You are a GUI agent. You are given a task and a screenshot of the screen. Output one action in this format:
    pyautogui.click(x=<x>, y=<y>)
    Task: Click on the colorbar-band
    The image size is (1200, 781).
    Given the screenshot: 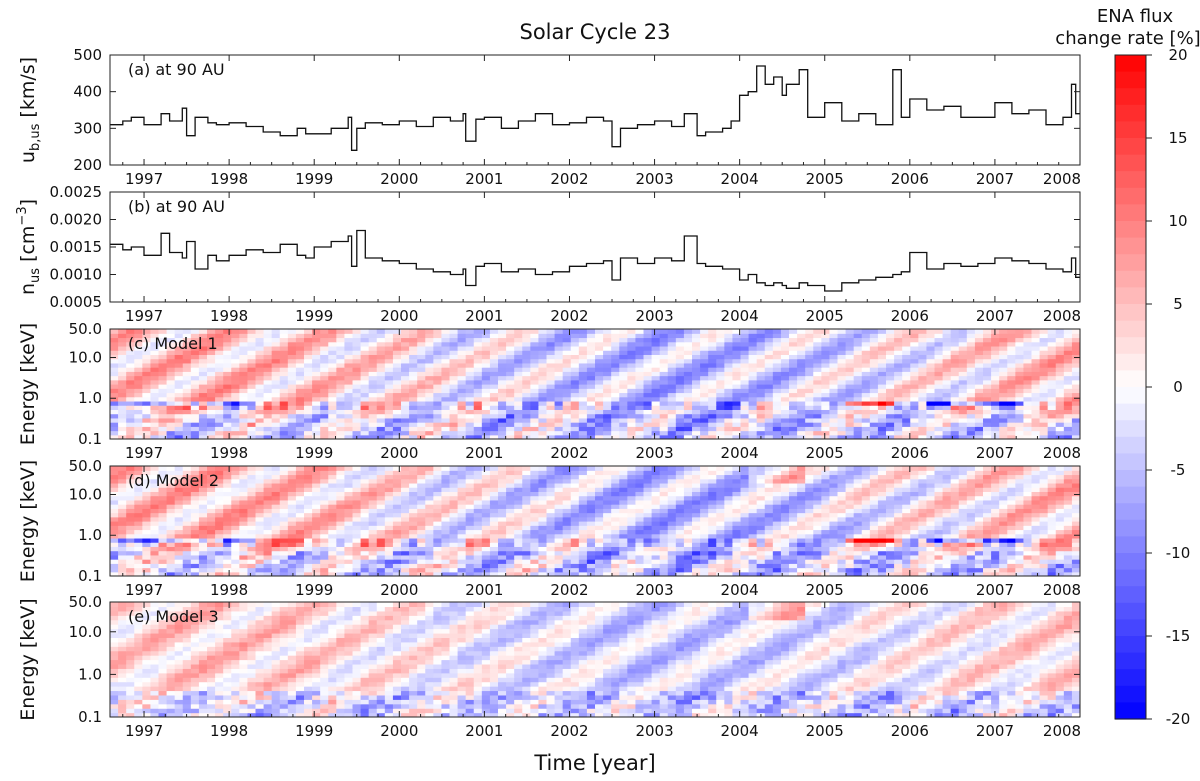 What is the action you would take?
    pyautogui.click(x=1130, y=628)
    